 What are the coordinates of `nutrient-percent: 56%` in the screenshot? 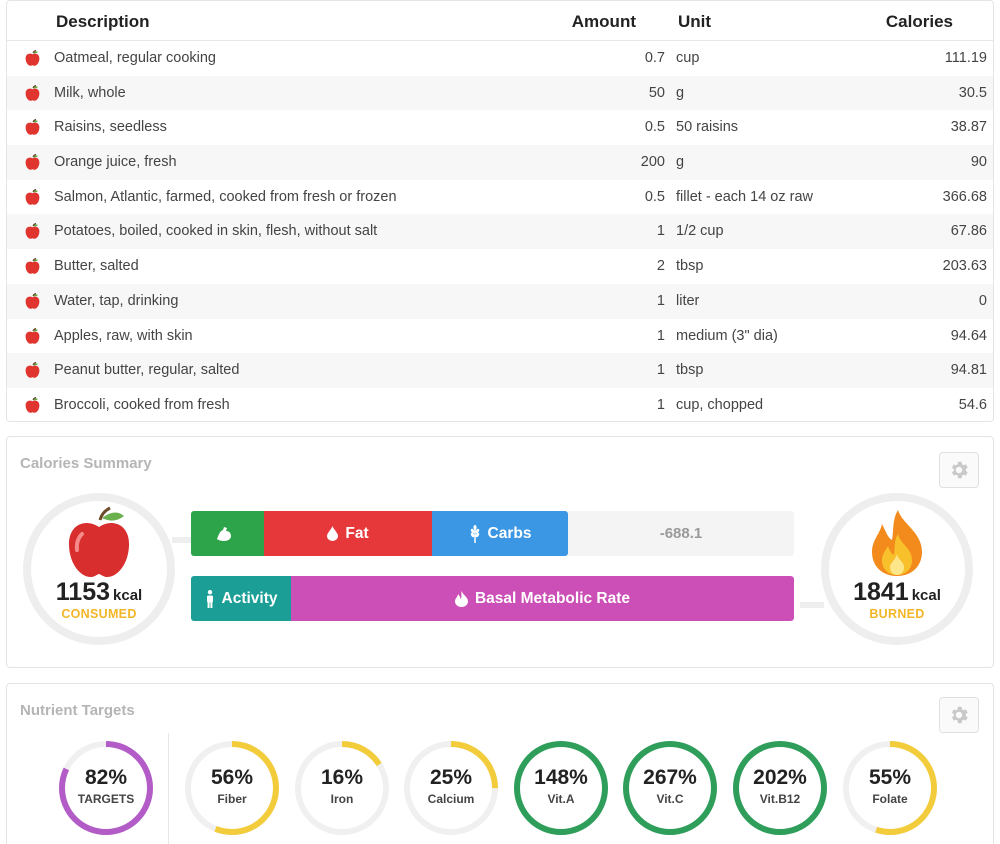 It's located at (232, 777).